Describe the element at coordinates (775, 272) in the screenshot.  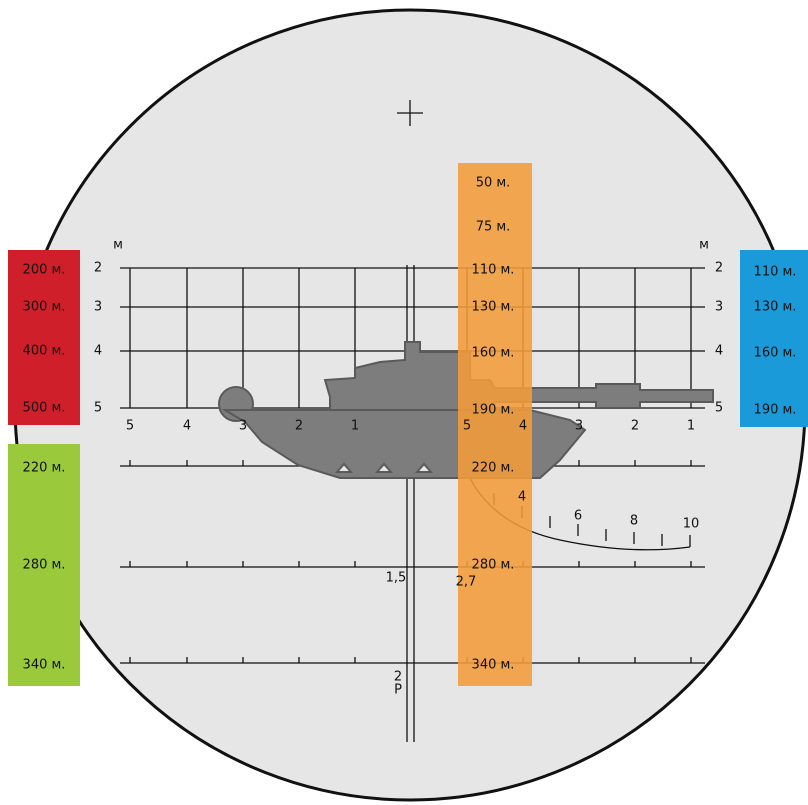
I see `blue-range: 110 м.` at that location.